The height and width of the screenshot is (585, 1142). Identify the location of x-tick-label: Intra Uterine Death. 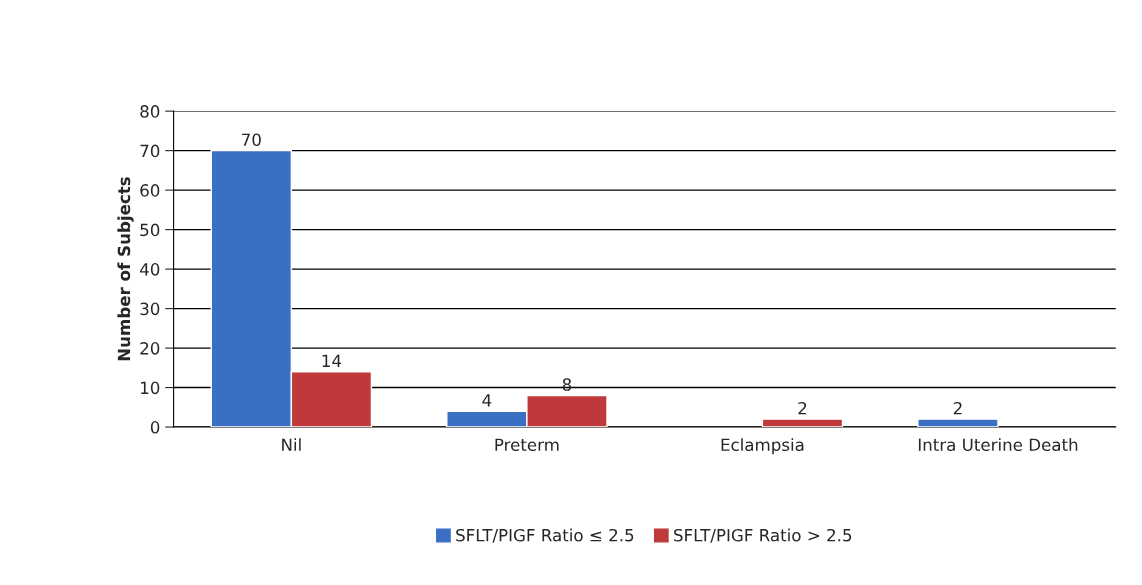
(998, 445).